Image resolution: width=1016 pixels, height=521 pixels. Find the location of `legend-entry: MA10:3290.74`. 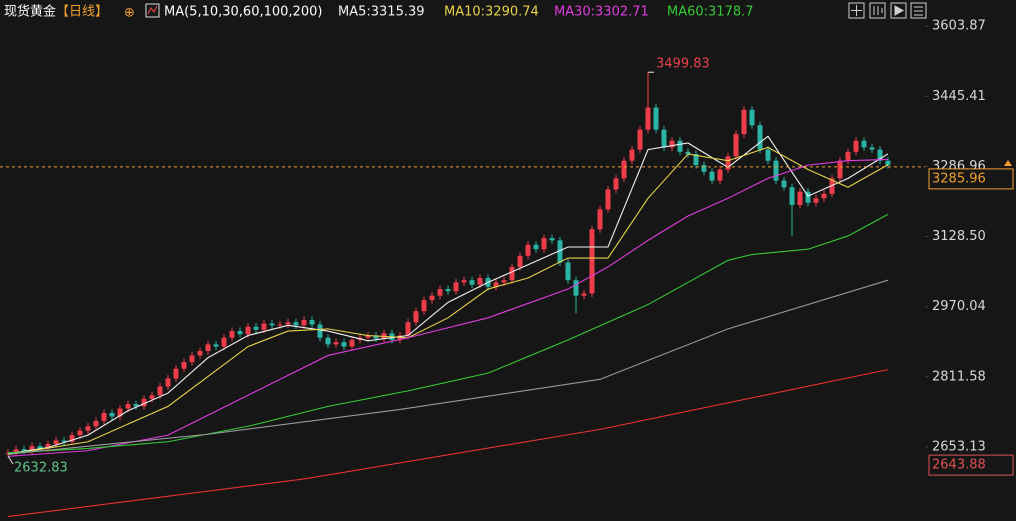

legend-entry: MA10:3290.74 is located at coordinates (491, 12).